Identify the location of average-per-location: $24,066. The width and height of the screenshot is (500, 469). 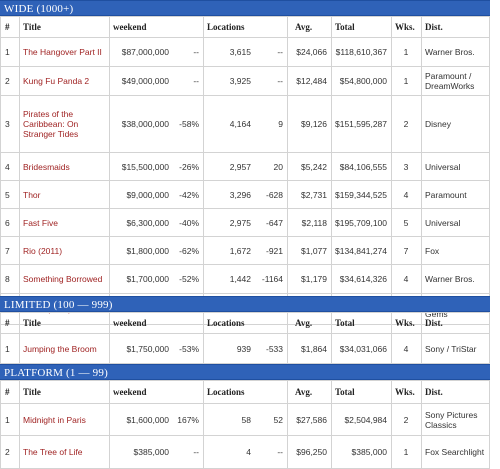
(311, 52).